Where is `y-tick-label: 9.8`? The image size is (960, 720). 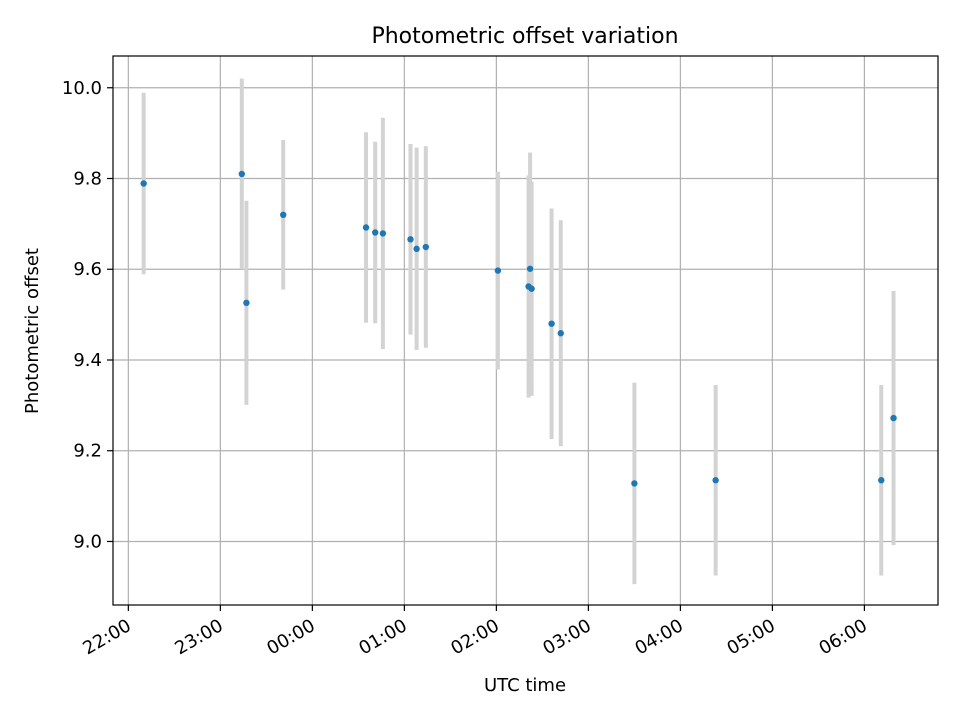 y-tick-label: 9.8 is located at coordinates (87, 179).